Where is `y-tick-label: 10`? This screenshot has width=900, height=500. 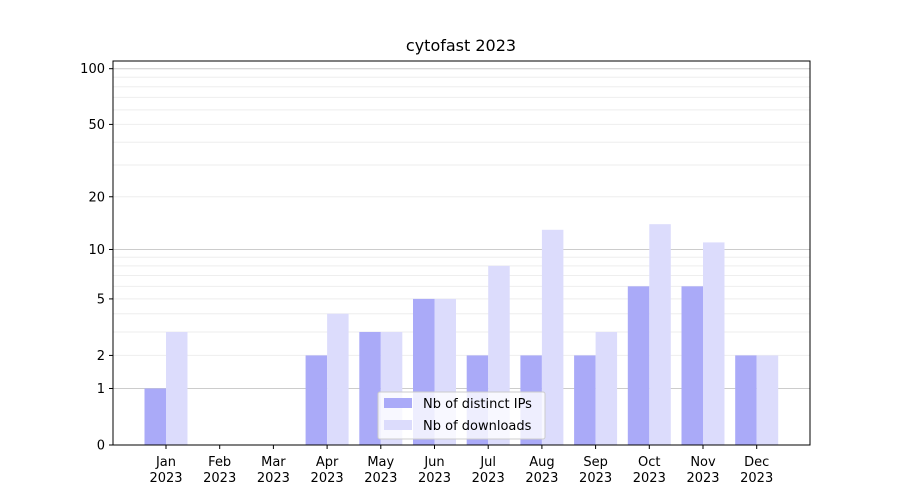
y-tick-label: 10 is located at coordinates (96, 250).